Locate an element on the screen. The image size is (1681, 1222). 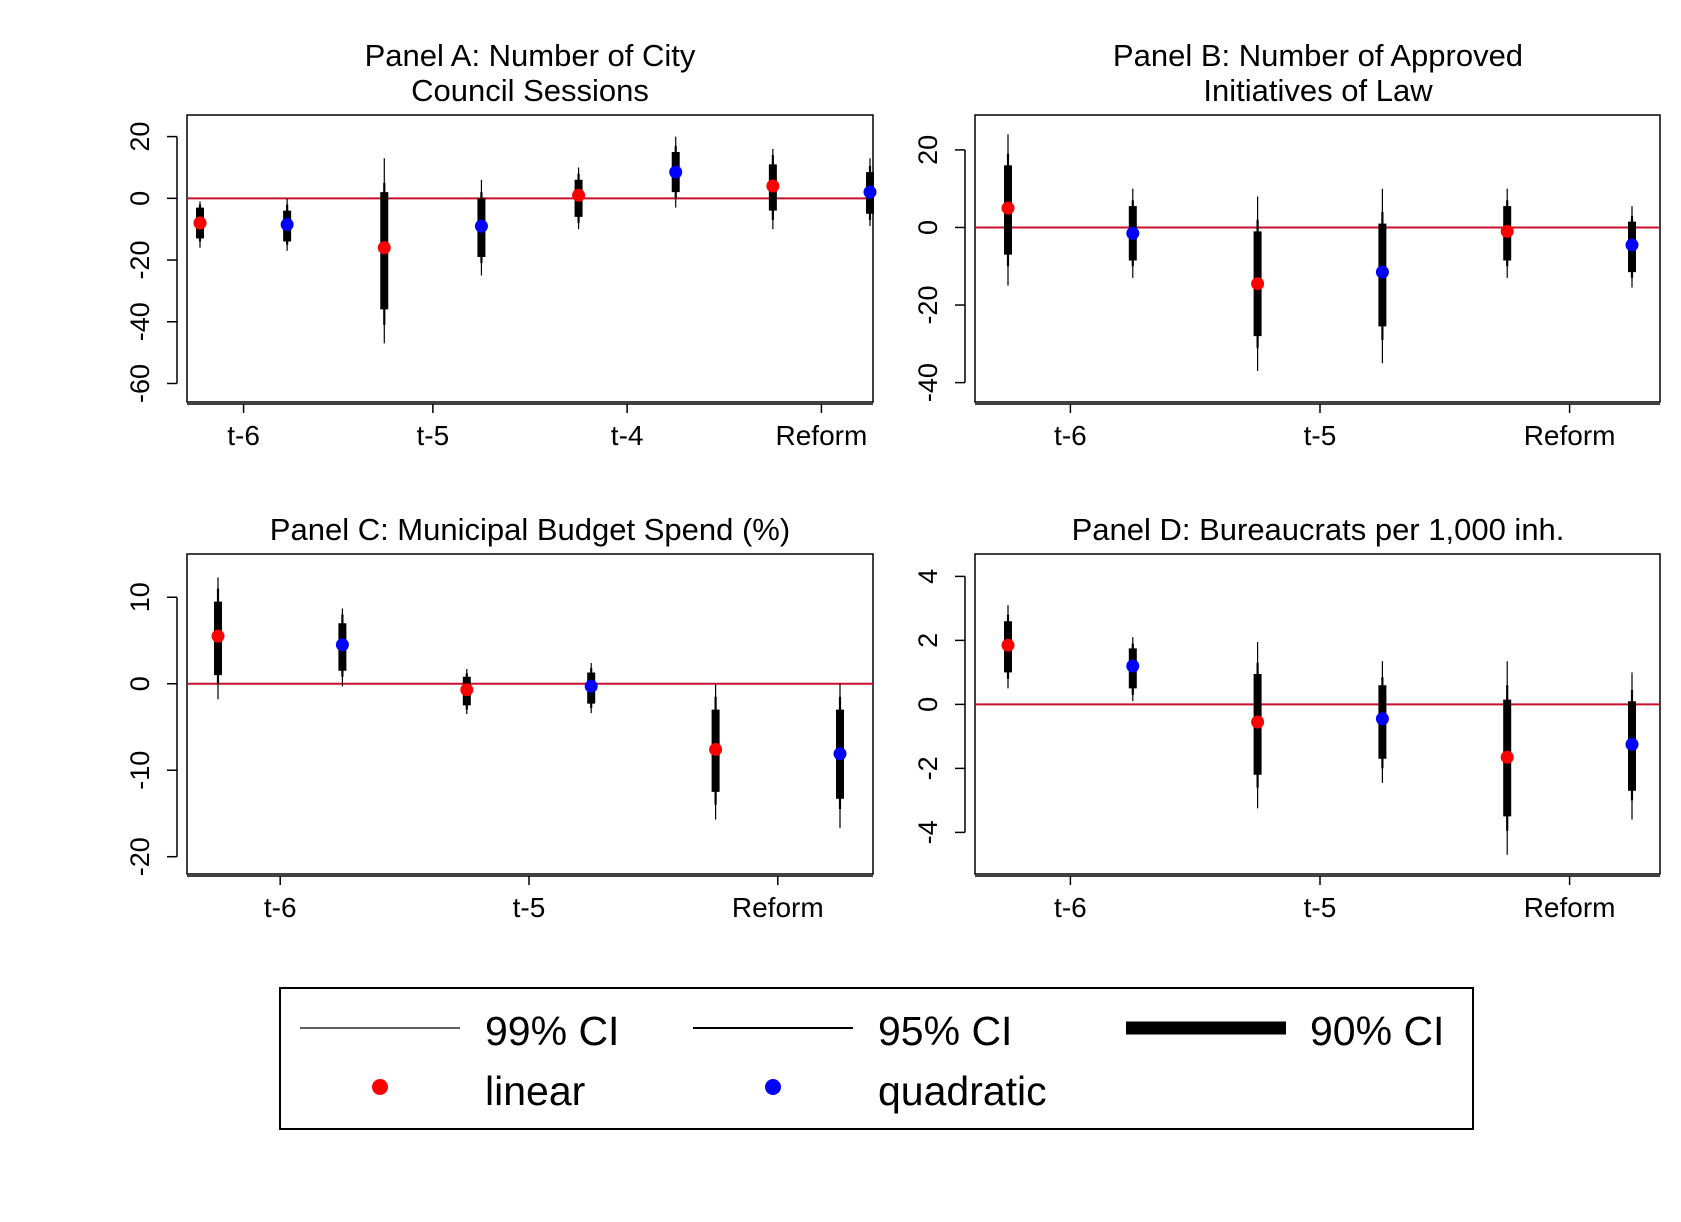
panel-d-x-tick-label: Reform is located at coordinates (1570, 907).